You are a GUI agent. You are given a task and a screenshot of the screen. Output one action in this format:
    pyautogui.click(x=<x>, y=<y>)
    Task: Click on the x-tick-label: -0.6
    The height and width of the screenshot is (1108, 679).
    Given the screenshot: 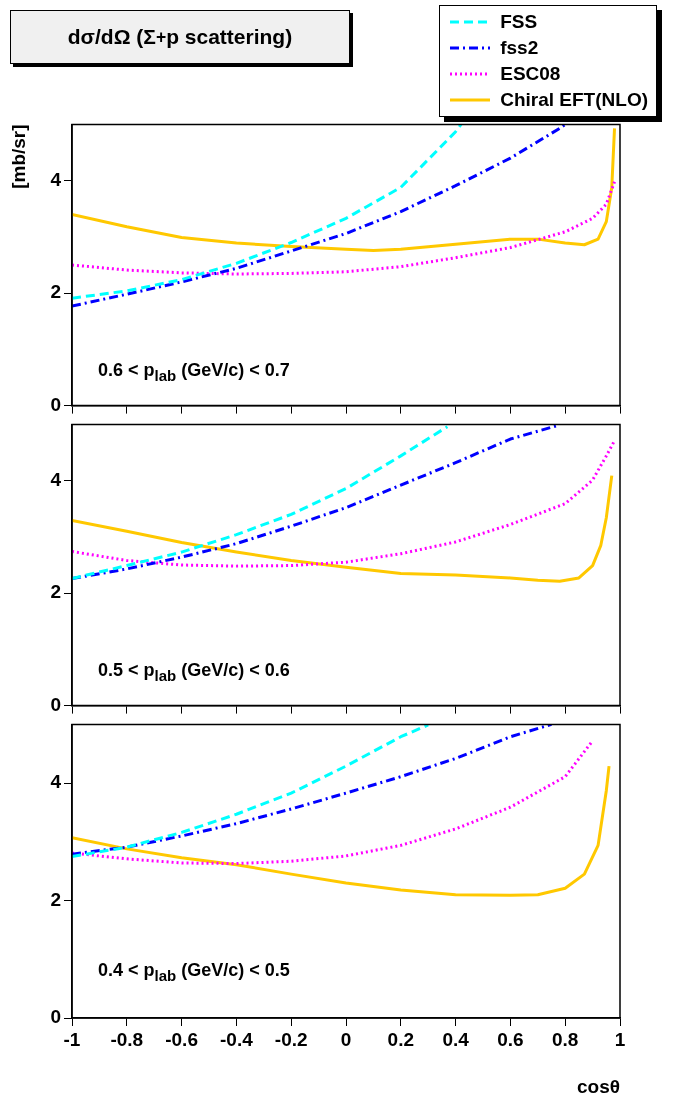 What is the action you would take?
    pyautogui.click(x=181, y=1039)
    